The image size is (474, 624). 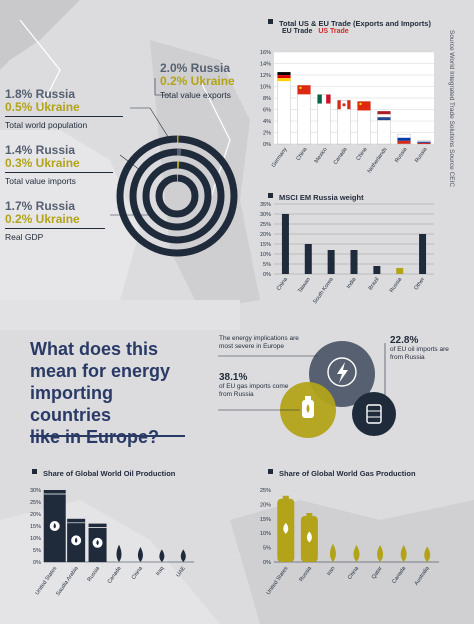 What do you see at coordinates (265, 53) in the screenshot?
I see `y-tick-label: 16%` at bounding box center [265, 53].